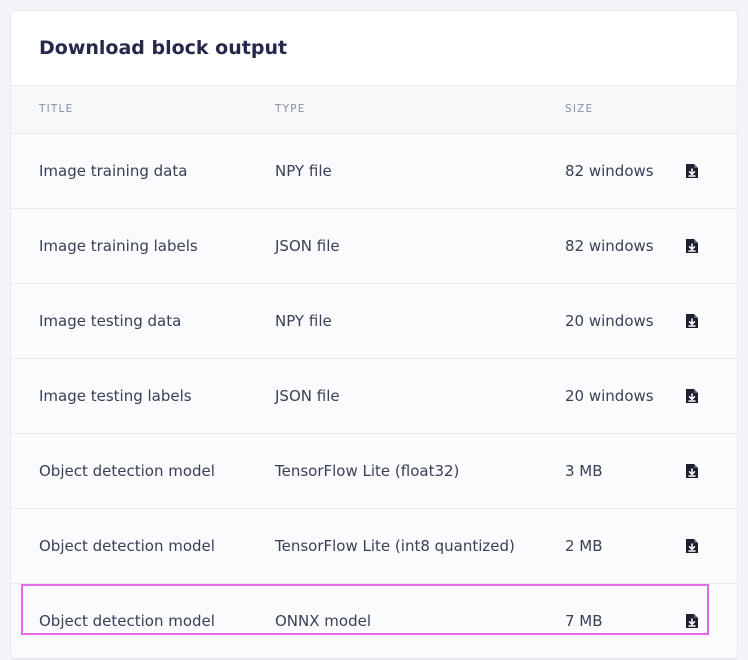 The height and width of the screenshot is (660, 748). What do you see at coordinates (367, 471) in the screenshot?
I see `row-type: TensorFlow Lite (float32)` at bounding box center [367, 471].